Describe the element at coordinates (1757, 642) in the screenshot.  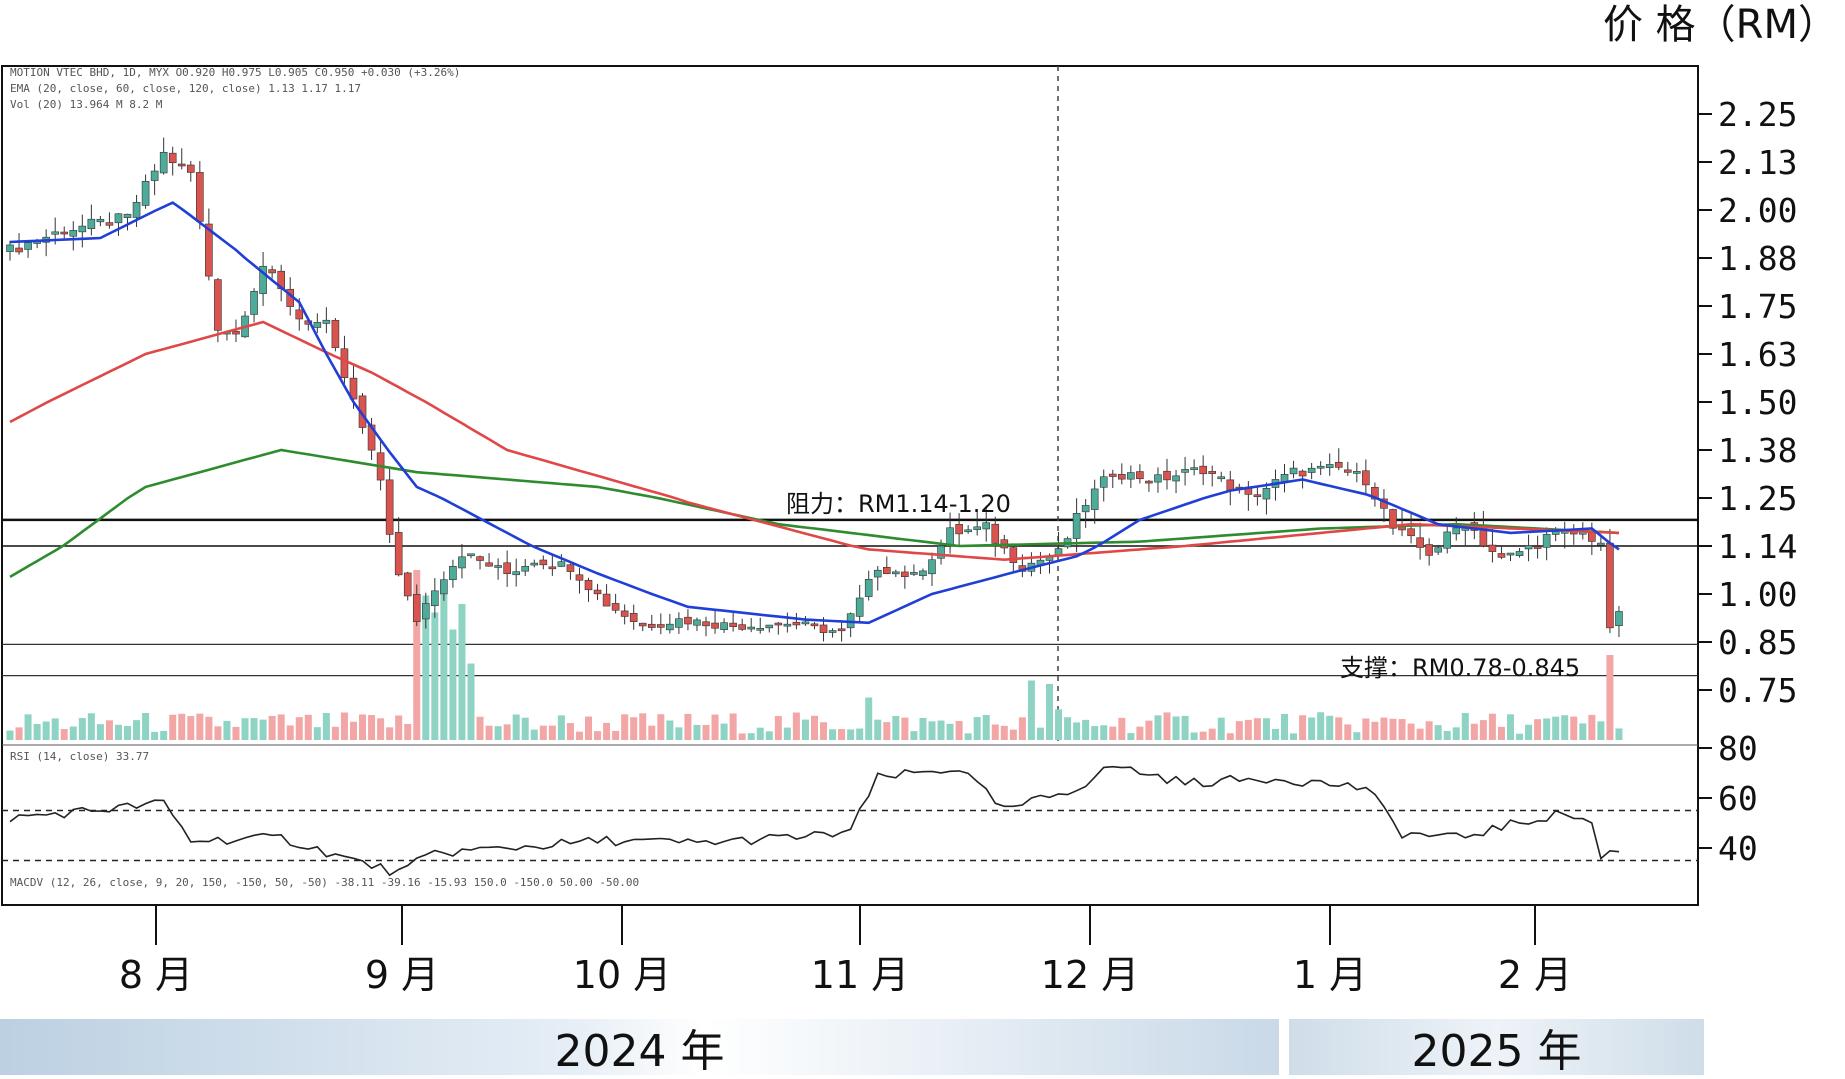
I see `price-tick-label: 0.85` at that location.